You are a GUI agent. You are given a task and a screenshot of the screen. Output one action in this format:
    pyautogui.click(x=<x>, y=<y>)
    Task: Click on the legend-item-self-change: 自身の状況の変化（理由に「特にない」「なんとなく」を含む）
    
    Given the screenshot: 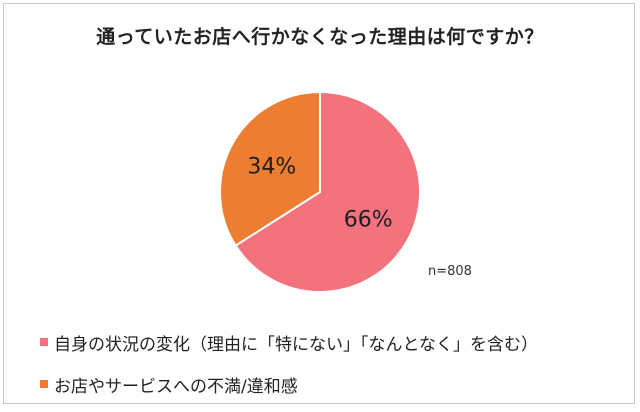 What is the action you would take?
    pyautogui.click(x=289, y=342)
    